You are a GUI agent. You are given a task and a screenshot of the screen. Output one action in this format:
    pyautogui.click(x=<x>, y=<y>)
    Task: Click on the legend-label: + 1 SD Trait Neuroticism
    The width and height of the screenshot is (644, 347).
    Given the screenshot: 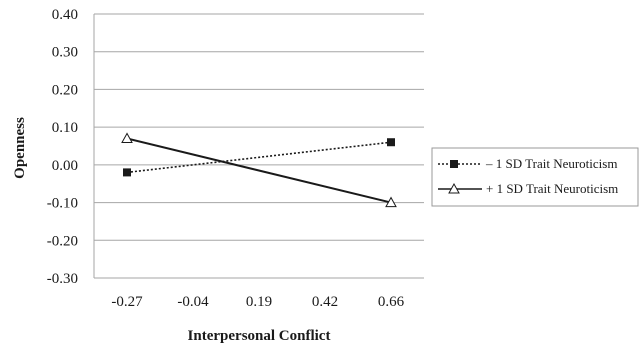 What is the action you would take?
    pyautogui.click(x=552, y=188)
    